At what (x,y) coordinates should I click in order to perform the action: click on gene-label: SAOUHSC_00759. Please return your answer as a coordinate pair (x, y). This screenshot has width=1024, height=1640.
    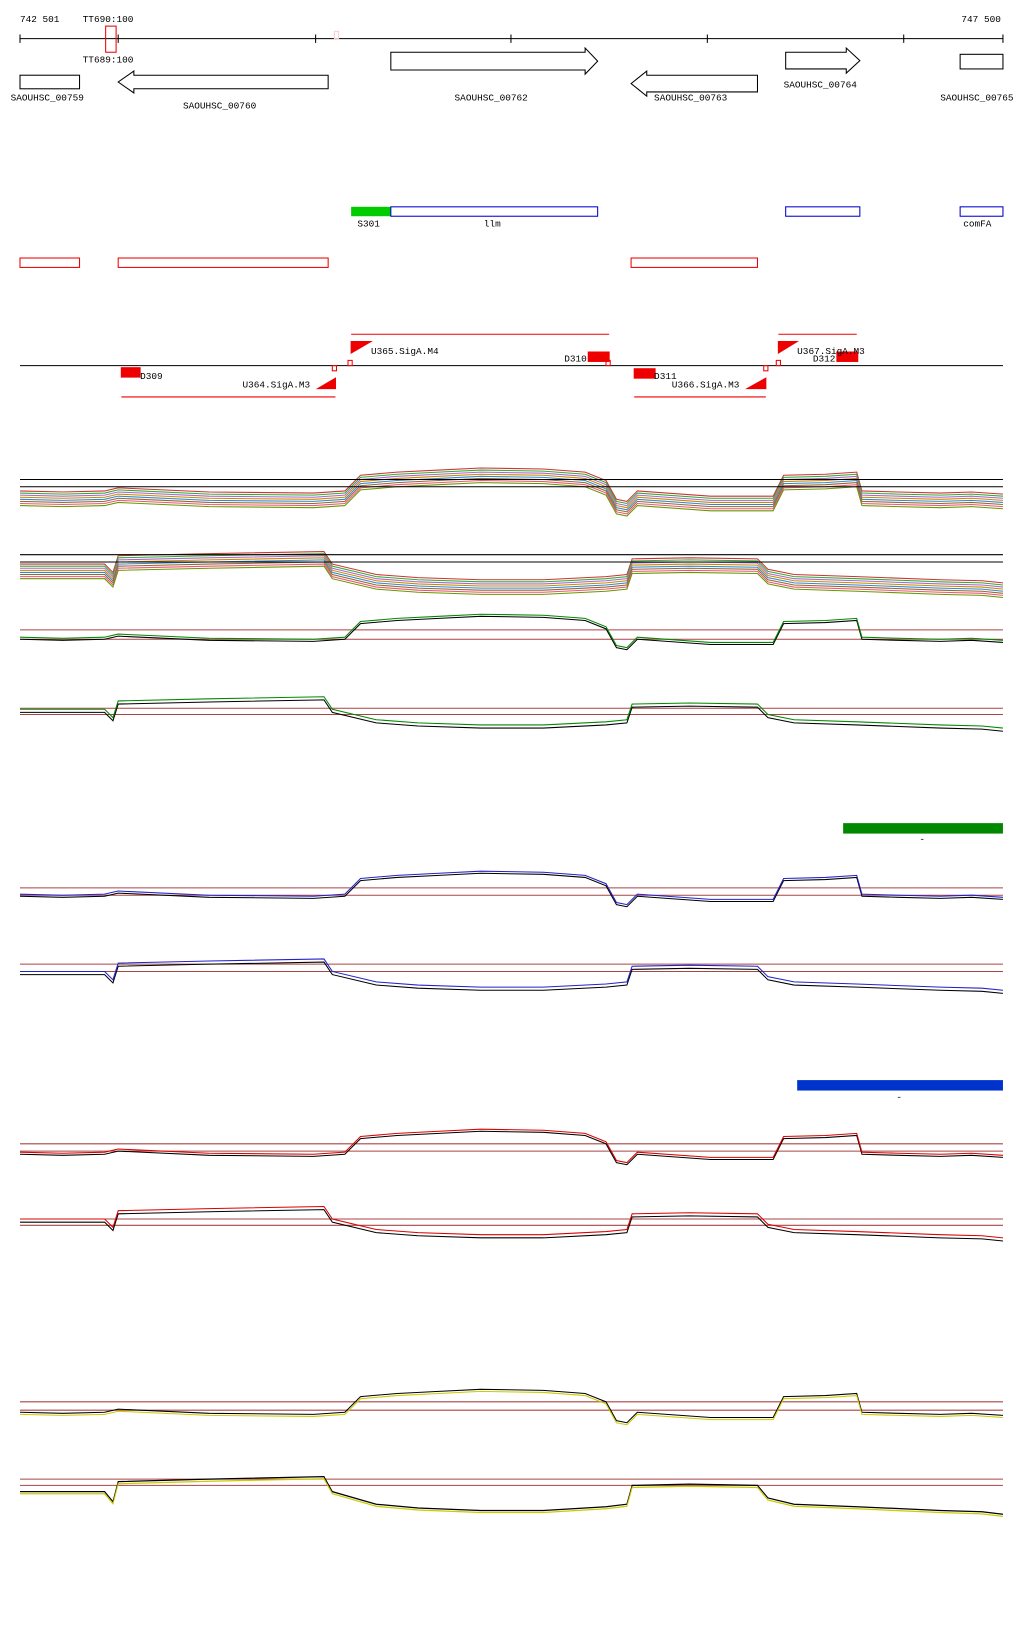
    Looking at the image, I should click on (47, 97).